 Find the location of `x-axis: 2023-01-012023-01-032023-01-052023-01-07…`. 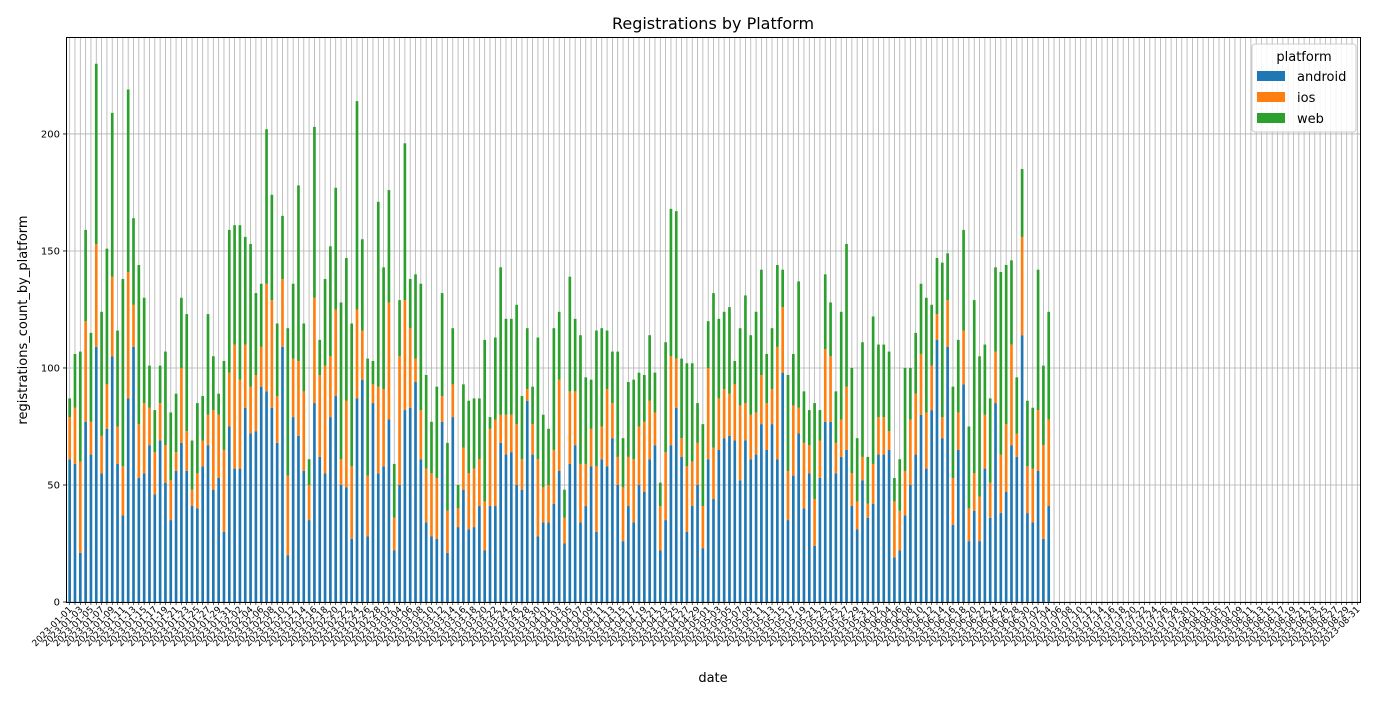

x-axis: 2023-01-012023-01-032023-01-052023-01-07… is located at coordinates (696, 625).